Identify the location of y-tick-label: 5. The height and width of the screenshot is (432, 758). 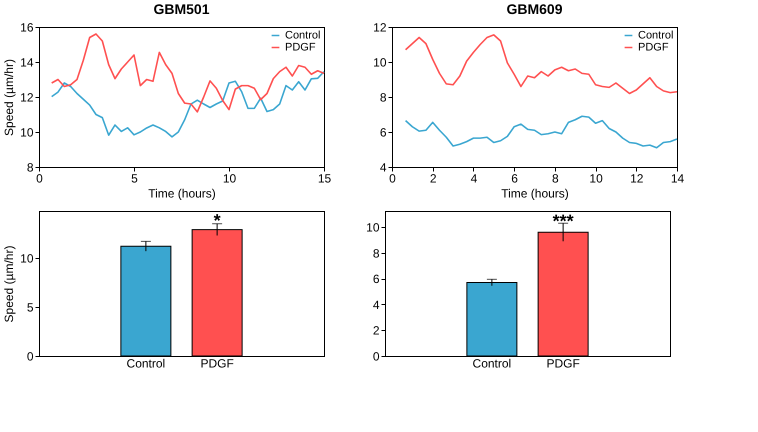
(30, 307).